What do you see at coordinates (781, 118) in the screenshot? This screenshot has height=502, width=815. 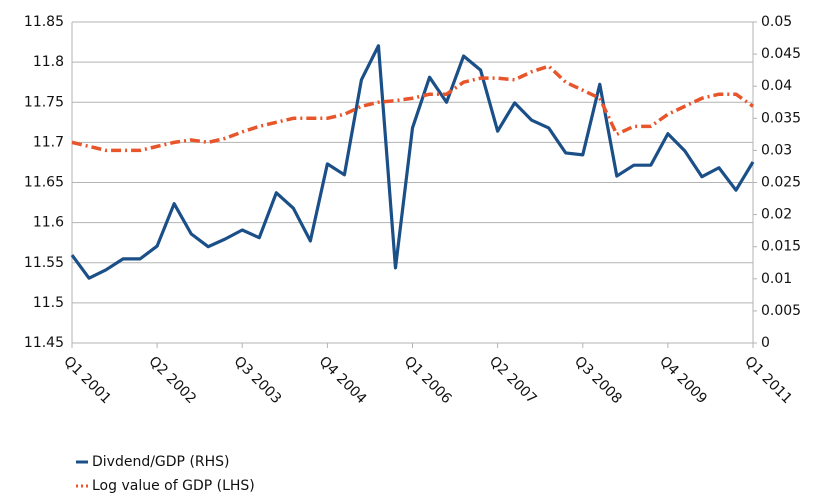 I see `y2-tick-label: 0.035` at bounding box center [781, 118].